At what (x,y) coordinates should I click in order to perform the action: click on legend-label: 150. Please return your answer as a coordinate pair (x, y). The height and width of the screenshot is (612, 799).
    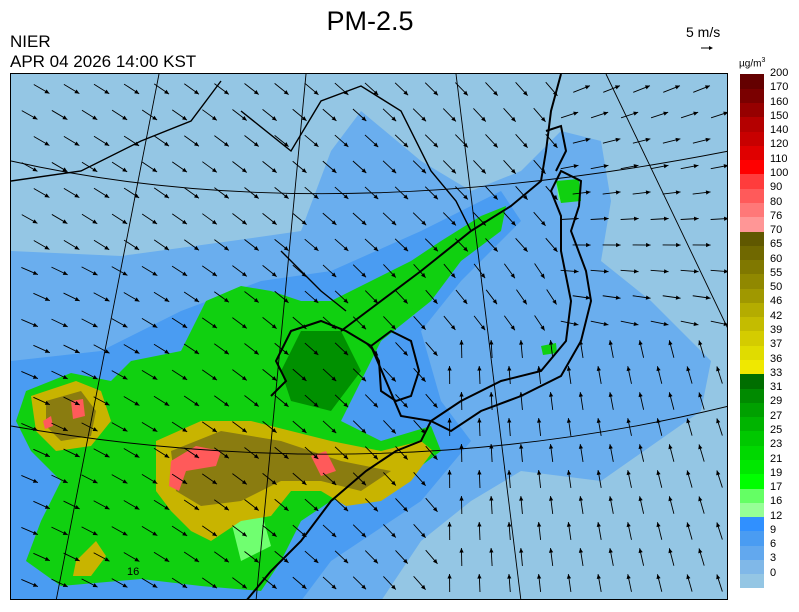
    Looking at the image, I should click on (779, 115).